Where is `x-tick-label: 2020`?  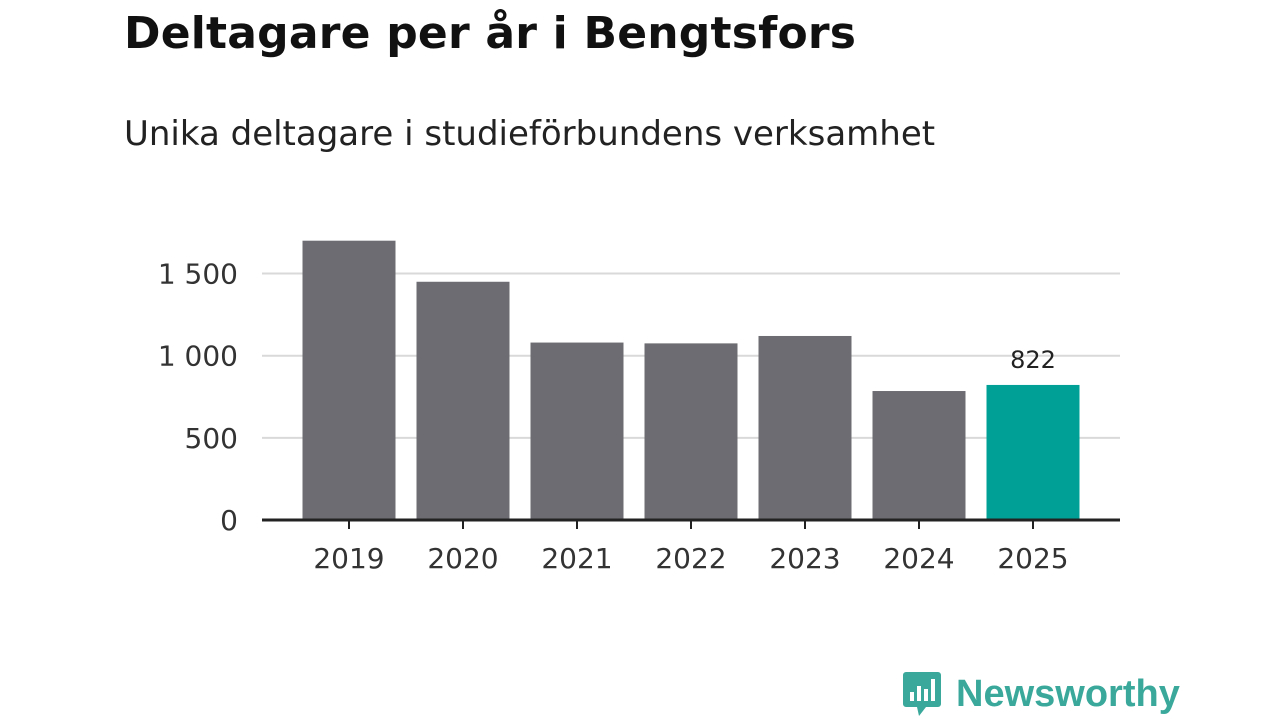 x-tick-label: 2020 is located at coordinates (462, 558).